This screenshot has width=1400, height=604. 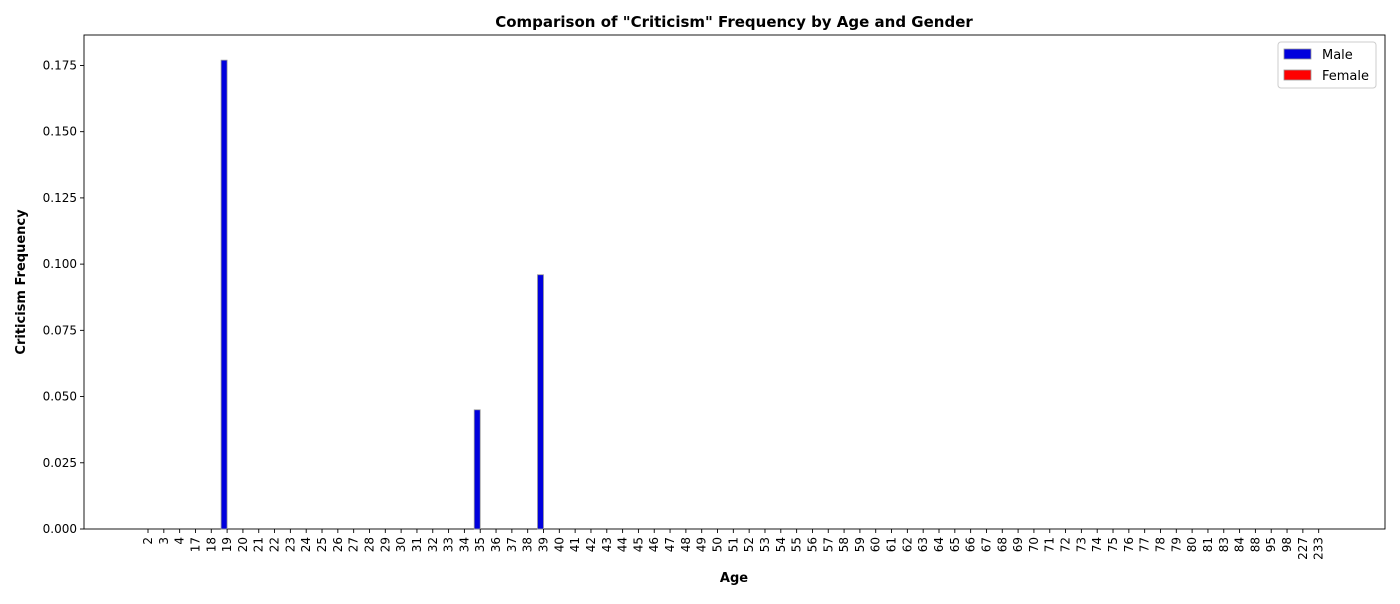 What do you see at coordinates (654, 544) in the screenshot?
I see `x-tick-label: 46` at bounding box center [654, 544].